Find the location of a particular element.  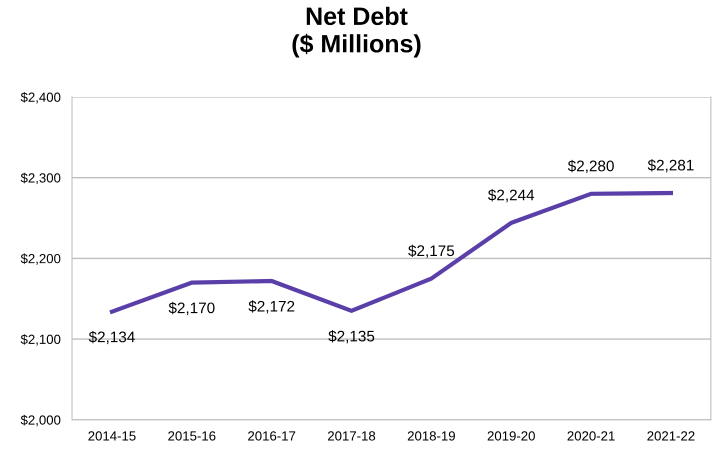

data-label: $2,135 is located at coordinates (351, 337).